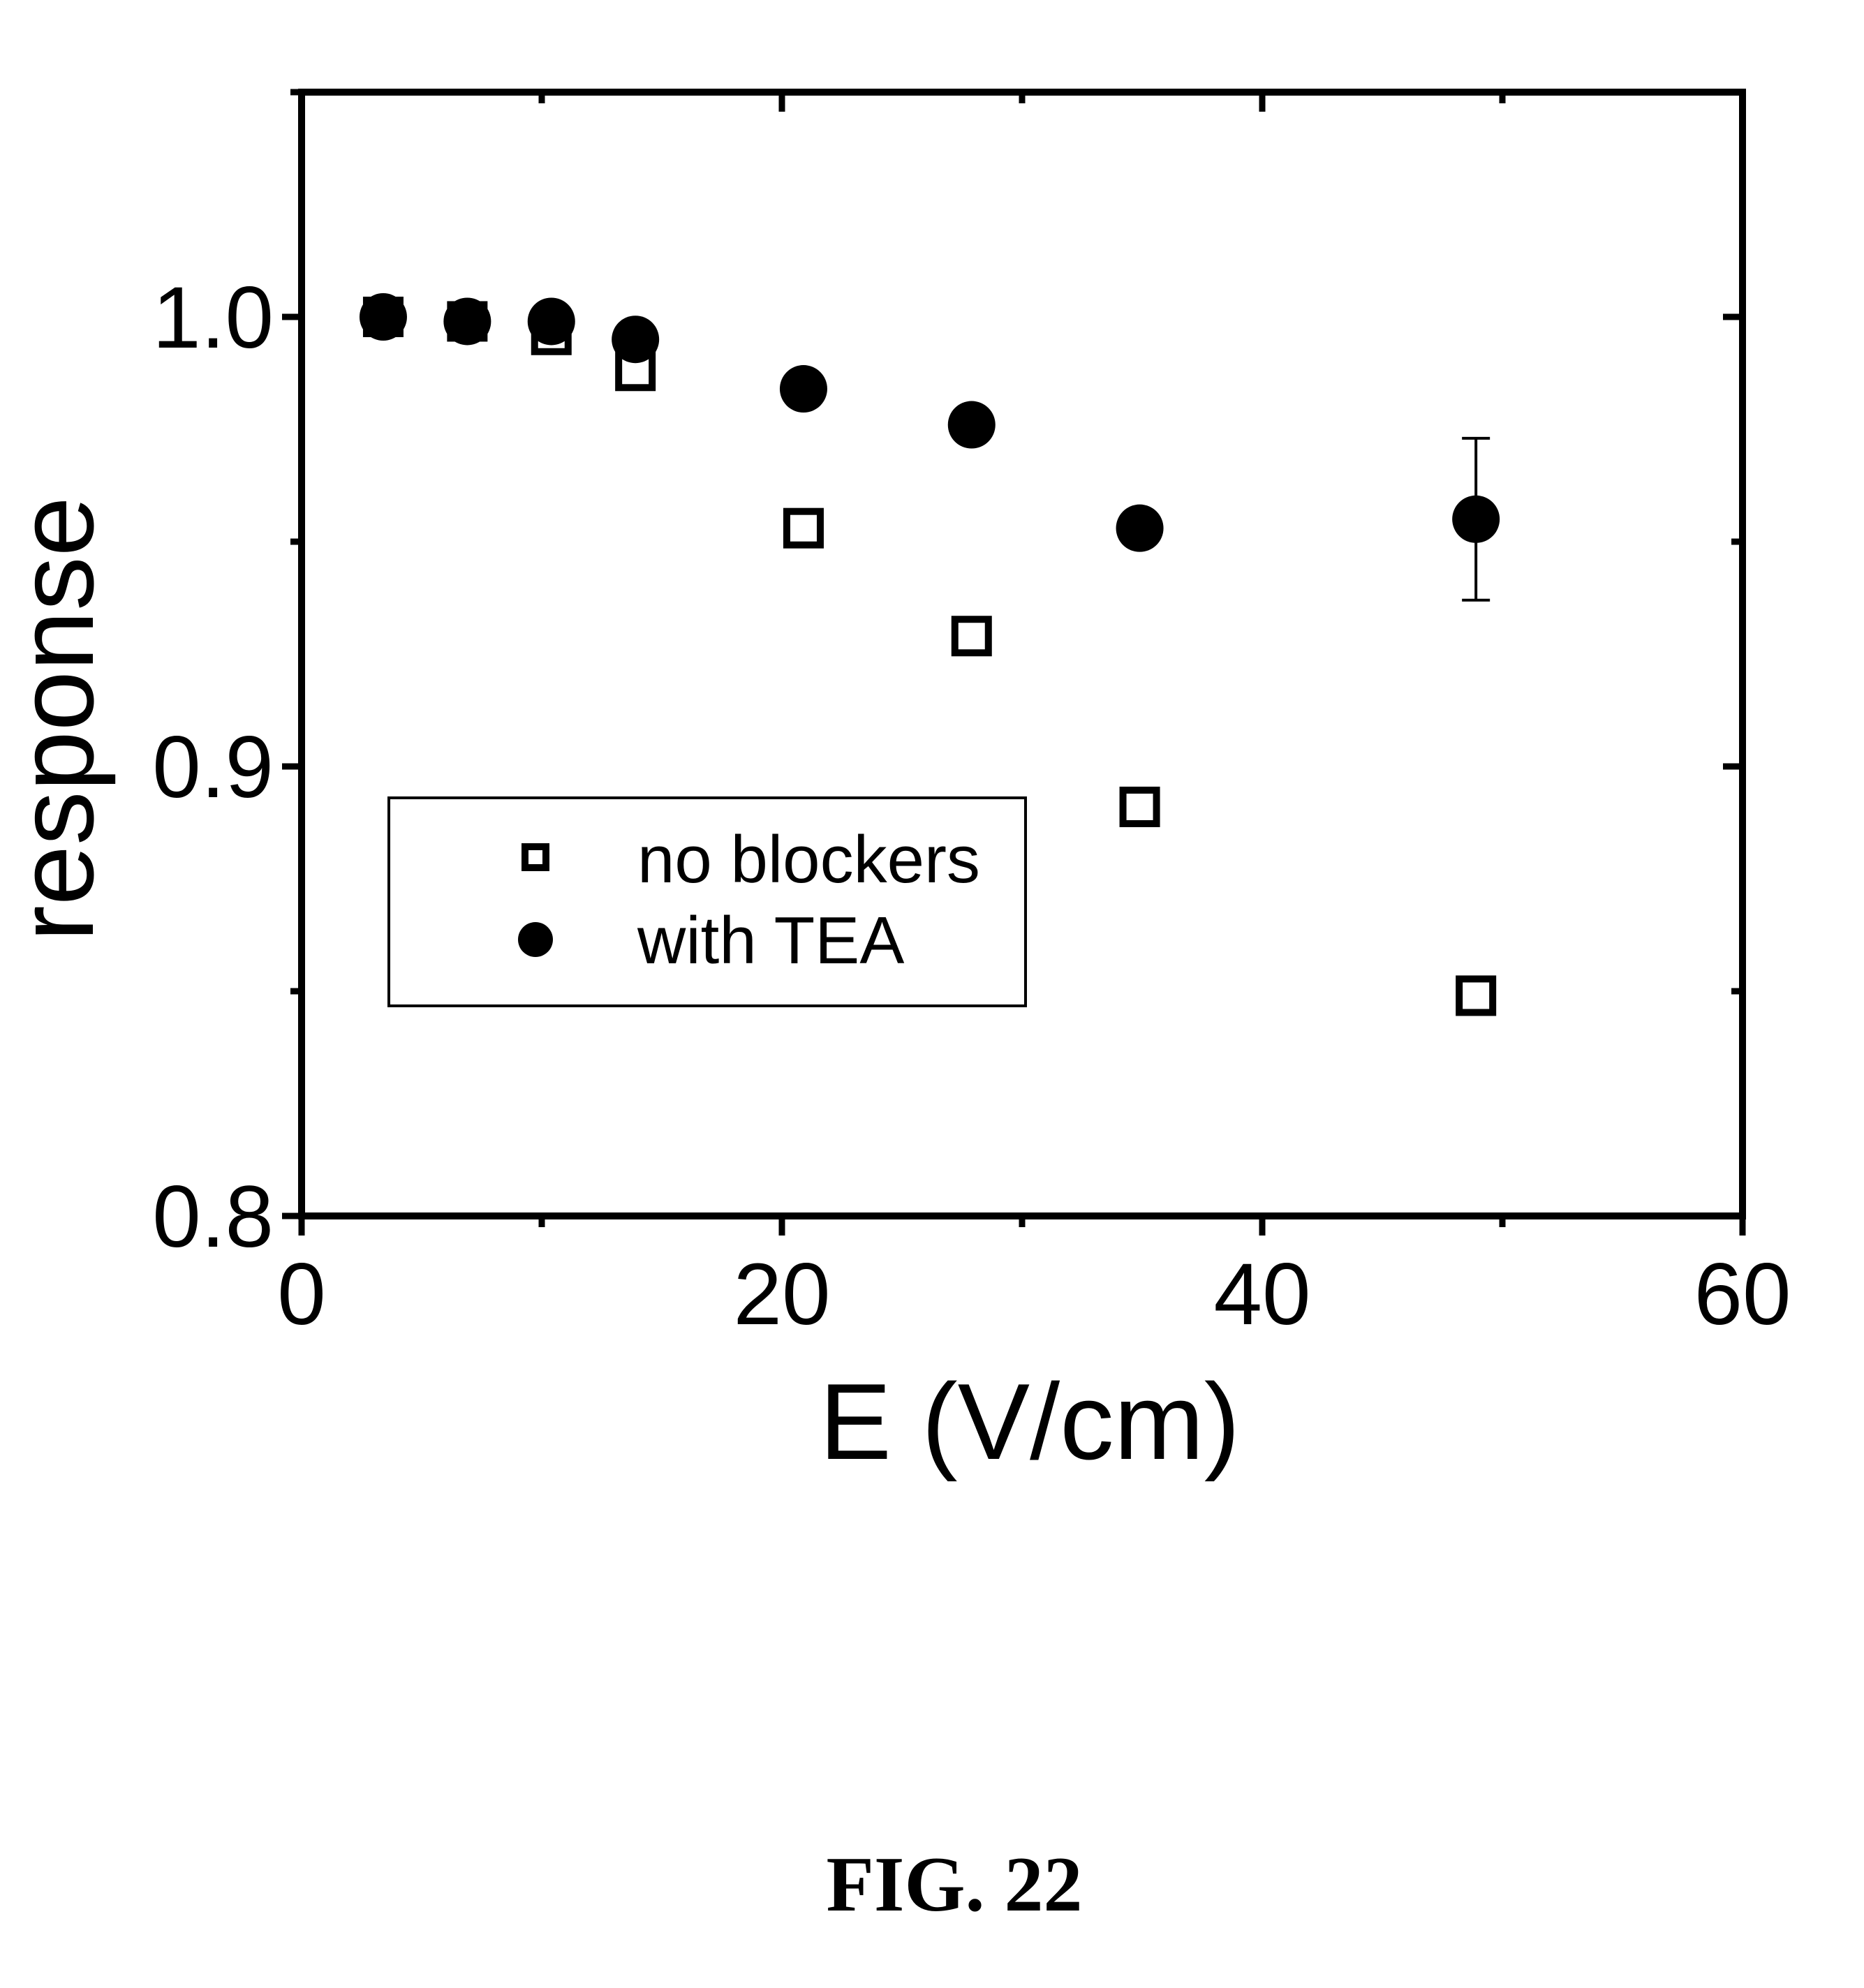  Describe the element at coordinates (808, 859) in the screenshot. I see `legend-label-no-blockers: no blockers` at that location.